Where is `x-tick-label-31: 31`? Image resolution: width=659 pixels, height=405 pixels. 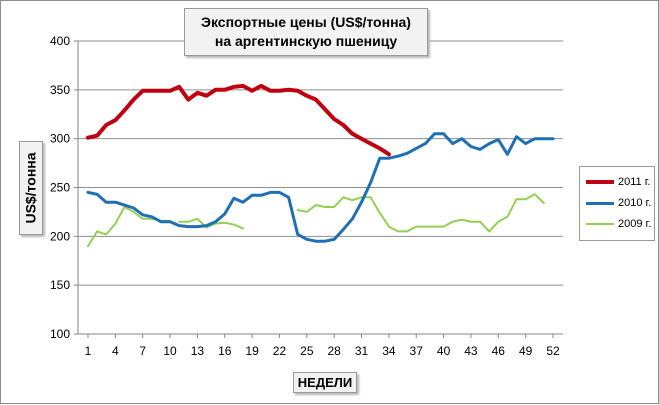 x-tick-label-31: 31 is located at coordinates (362, 351).